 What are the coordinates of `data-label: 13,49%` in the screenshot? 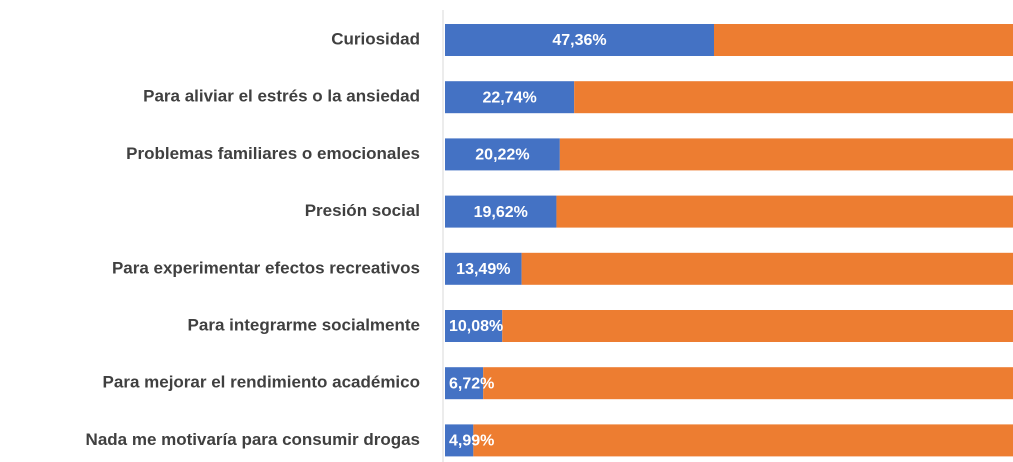 It's located at (483, 269).